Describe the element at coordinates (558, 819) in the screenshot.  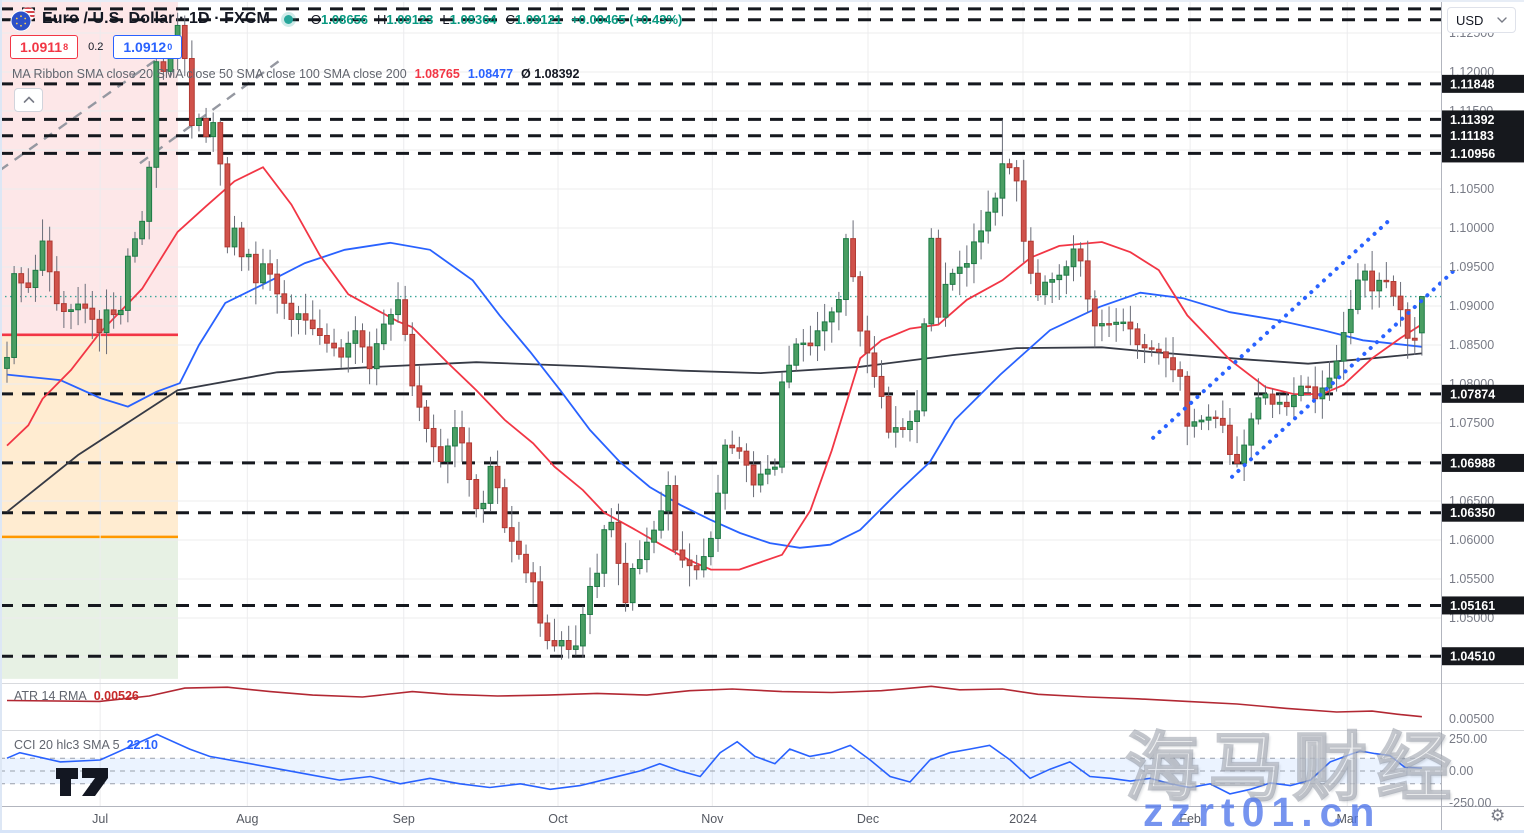
I see `time-axis-label-Oct: Oct` at that location.